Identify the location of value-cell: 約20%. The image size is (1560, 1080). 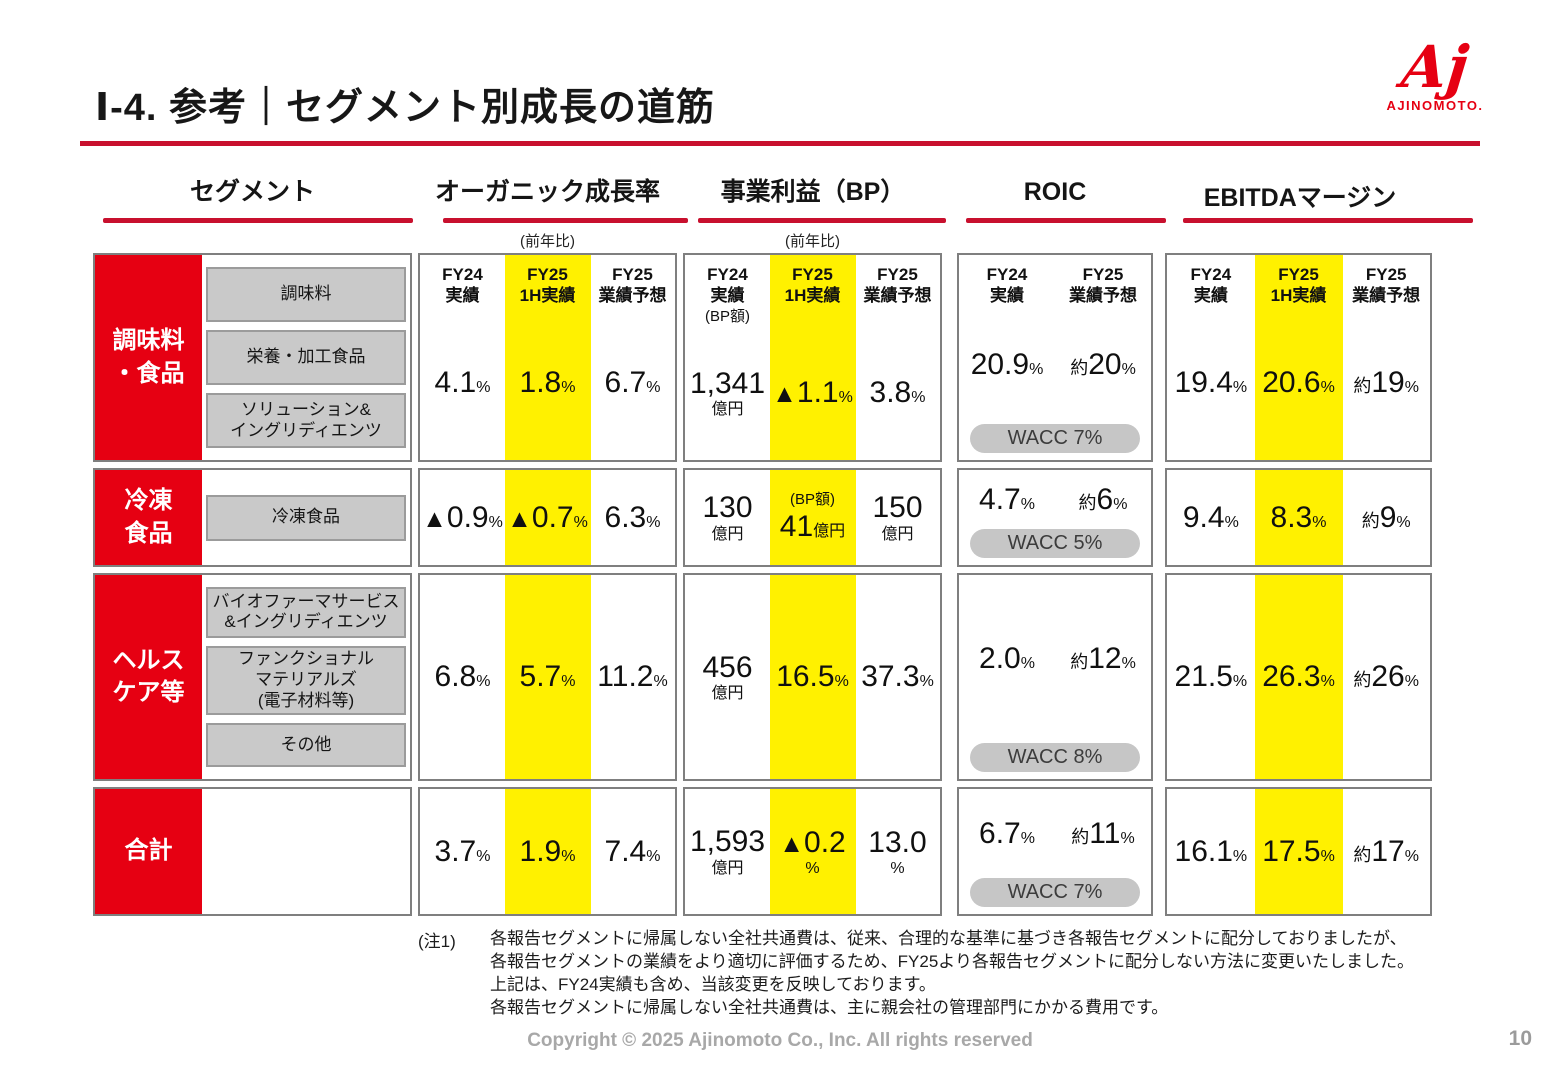
(1103, 365).